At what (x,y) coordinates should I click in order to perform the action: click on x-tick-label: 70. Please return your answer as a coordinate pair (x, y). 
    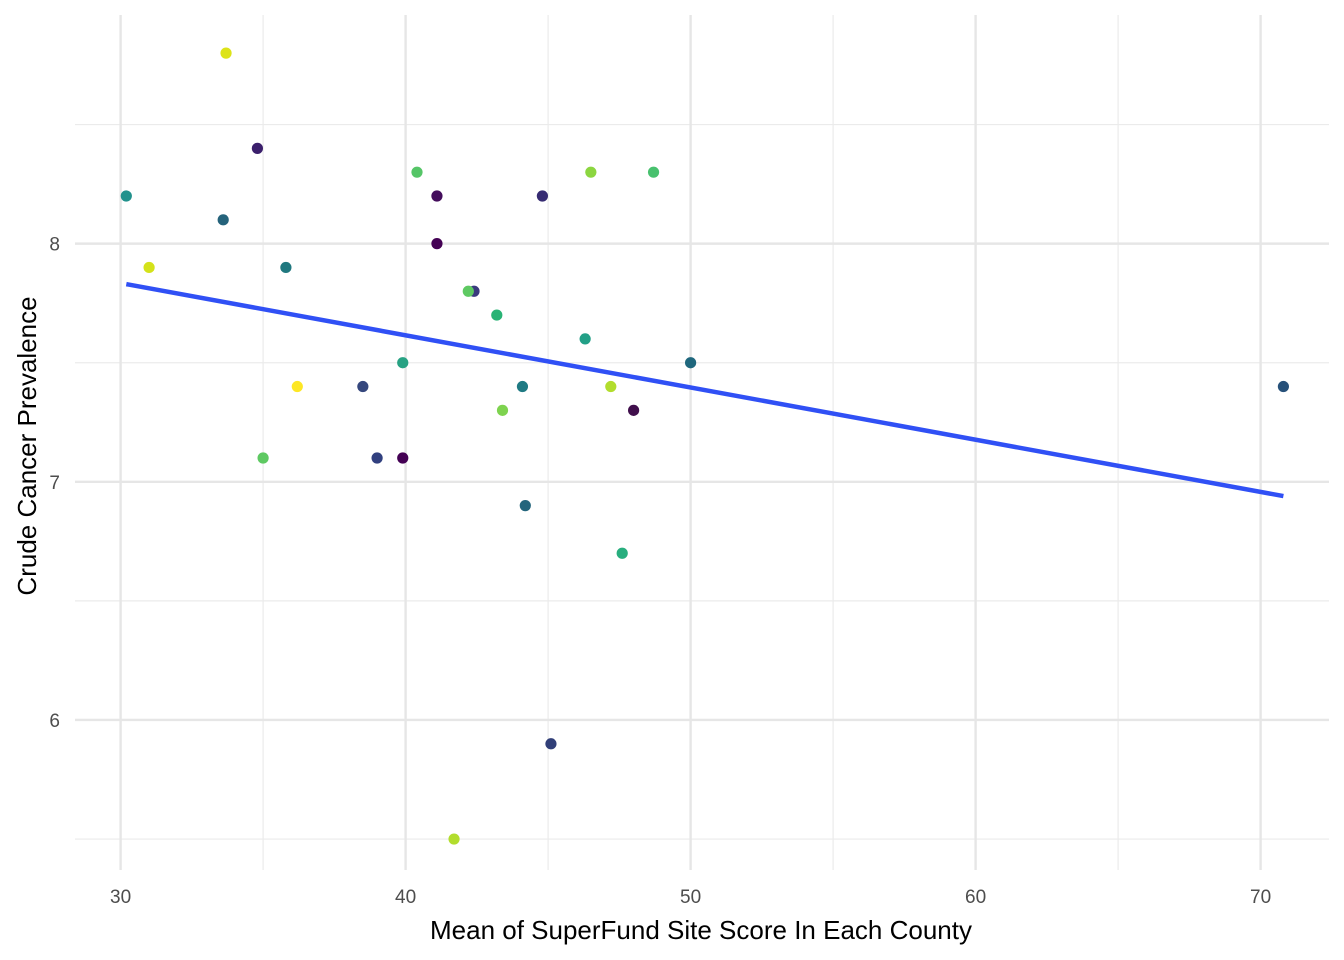
    Looking at the image, I should click on (1260, 897).